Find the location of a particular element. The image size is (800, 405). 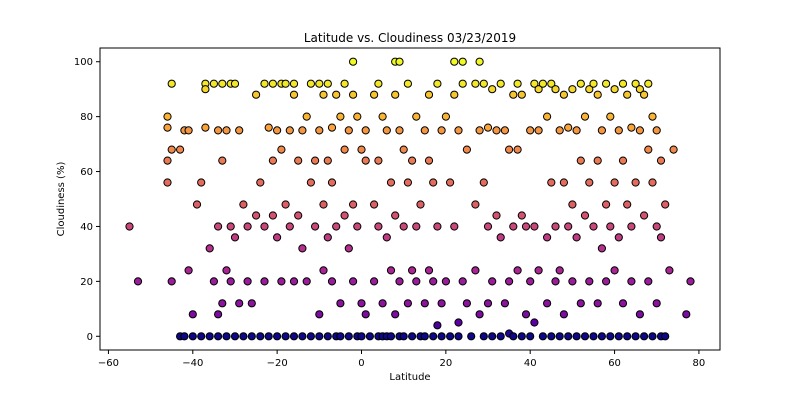

y-tick-label: 20 is located at coordinates (86, 282).